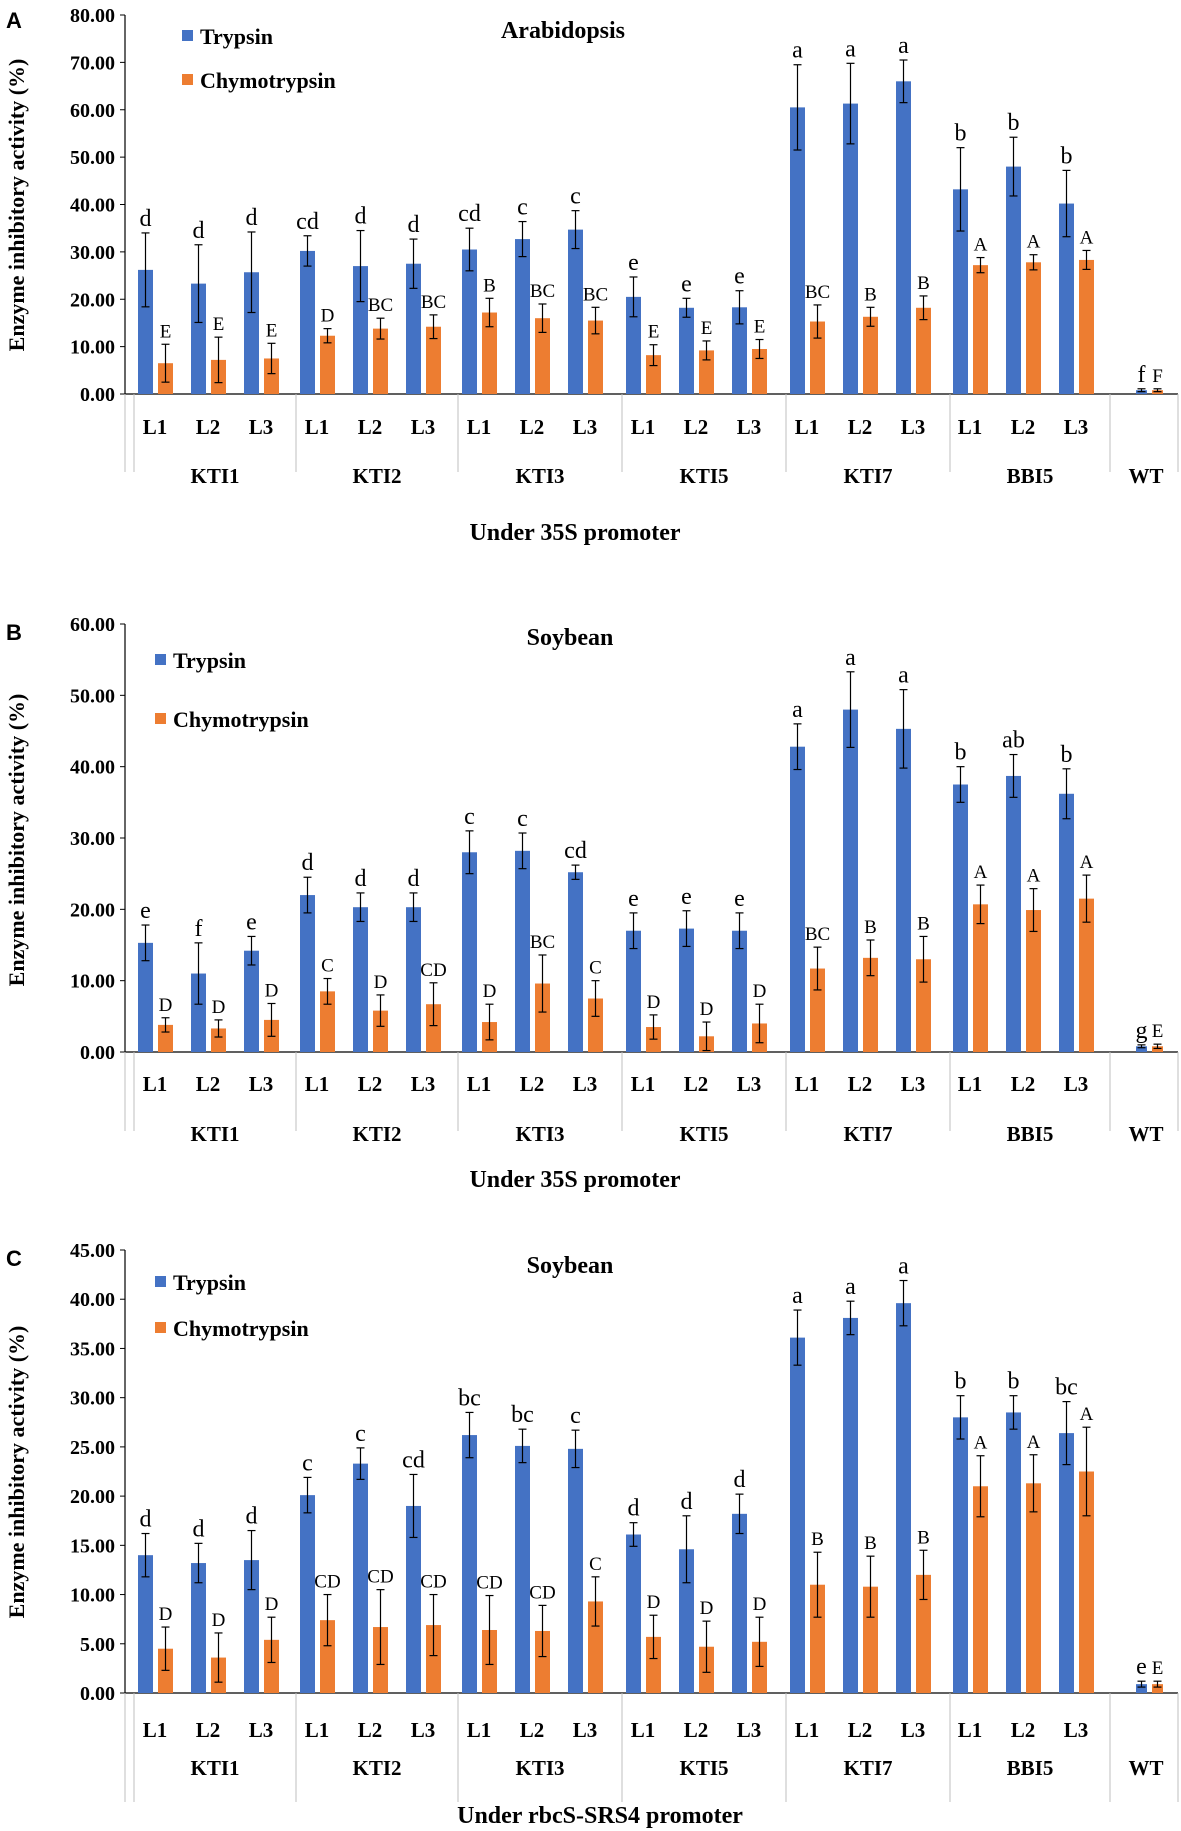  What do you see at coordinates (92, 1596) in the screenshot?
I see `y-tick-label: 10.00` at bounding box center [92, 1596].